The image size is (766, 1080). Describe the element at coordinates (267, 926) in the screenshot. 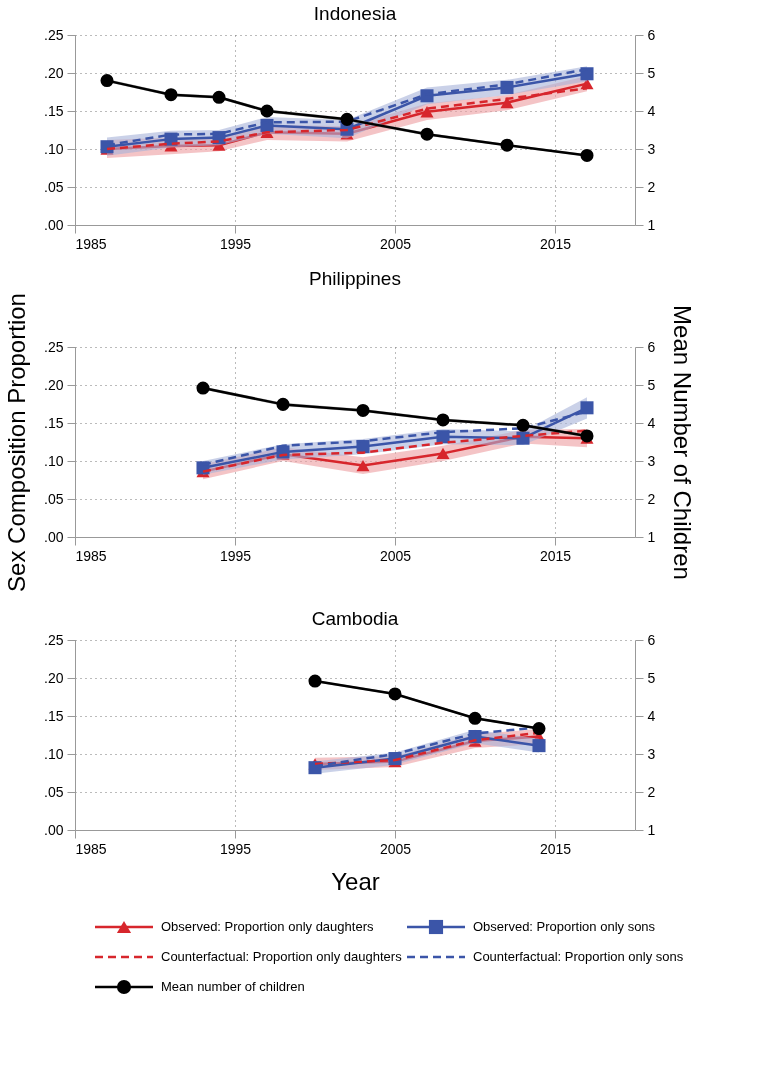

I see `legend-label: Observed: Proportion only daughters` at that location.